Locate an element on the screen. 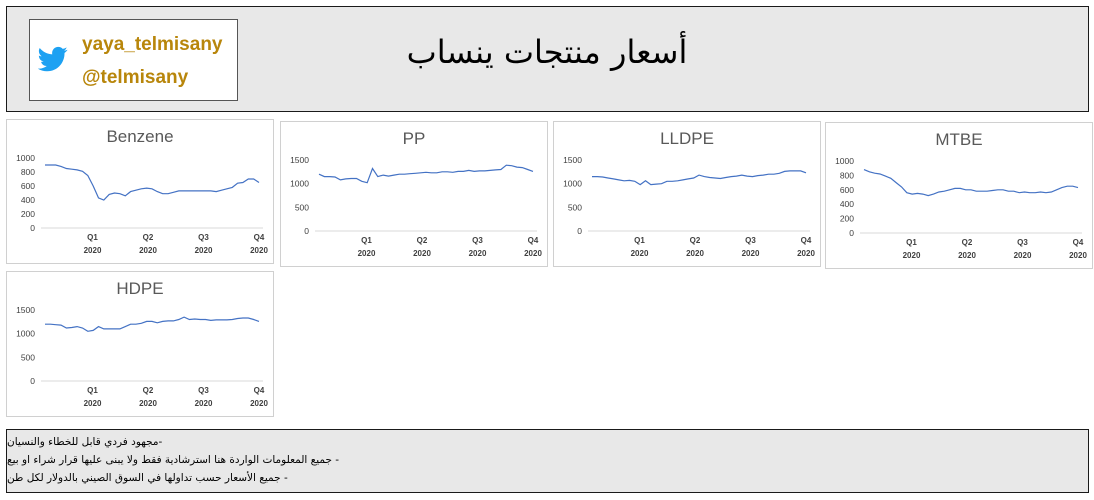 Image resolution: width=1094 pixels, height=500 pixels. chart-svg: PP 0 500 1000 1500 Q1 2020 Q2 2020 Q3 2020 Q4 2020 is located at coordinates (416, 193).